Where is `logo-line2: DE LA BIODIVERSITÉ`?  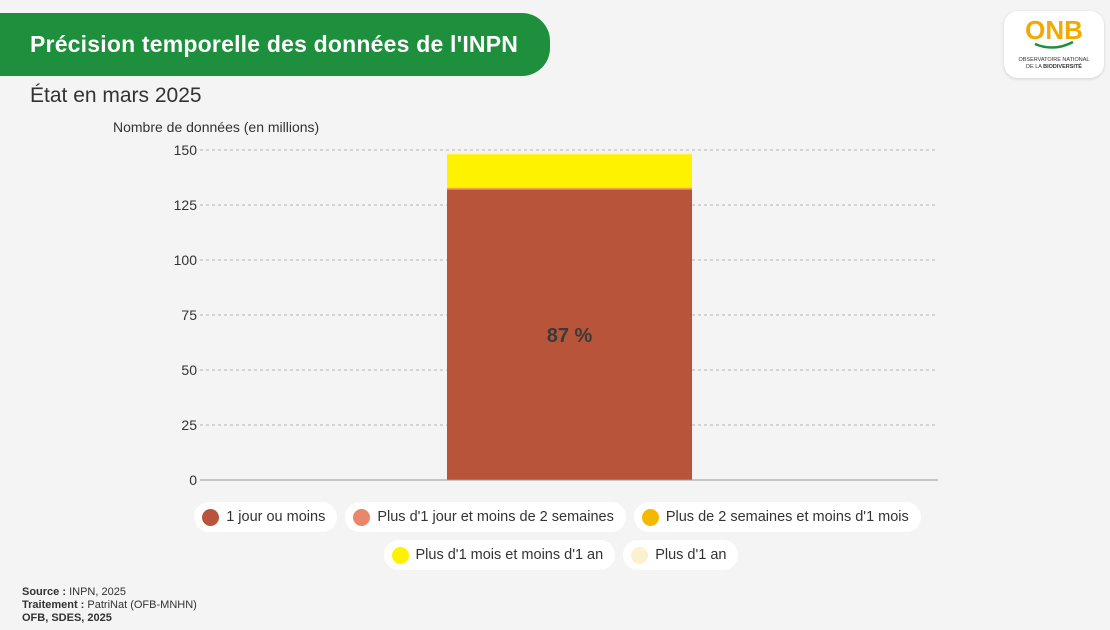
logo-line2: DE LA BIODIVERSITÉ is located at coordinates (1054, 66).